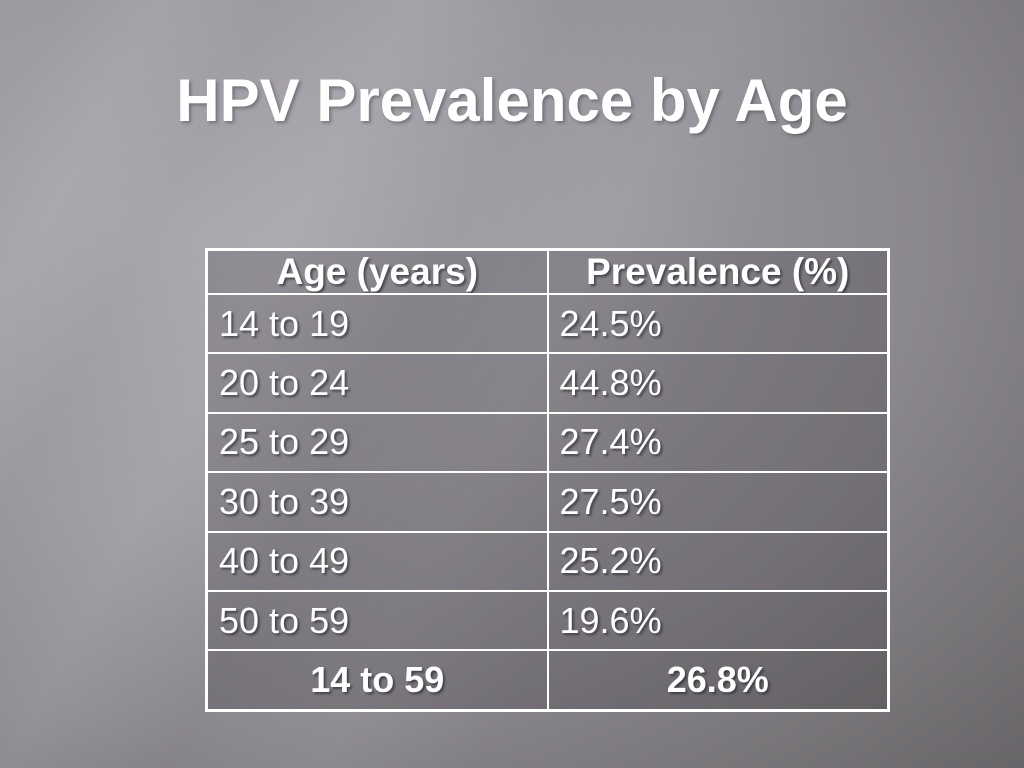 This screenshot has width=1024, height=768. I want to click on table-row: 50 to 59 19.6%, so click(547, 620).